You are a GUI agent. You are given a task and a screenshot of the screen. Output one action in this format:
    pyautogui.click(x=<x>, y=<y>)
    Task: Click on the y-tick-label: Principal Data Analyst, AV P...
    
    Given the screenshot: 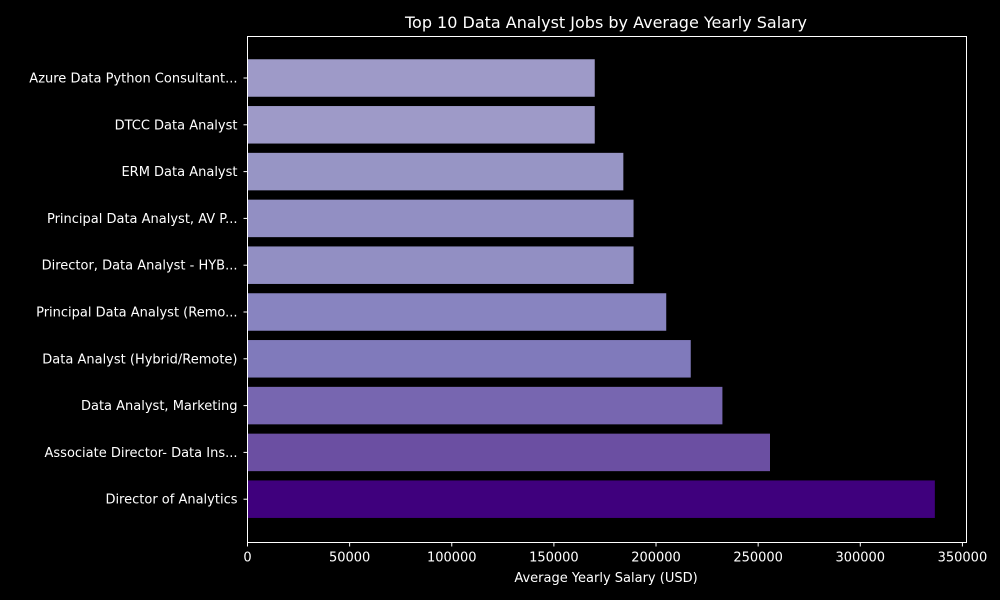 What is the action you would take?
    pyautogui.click(x=142, y=219)
    